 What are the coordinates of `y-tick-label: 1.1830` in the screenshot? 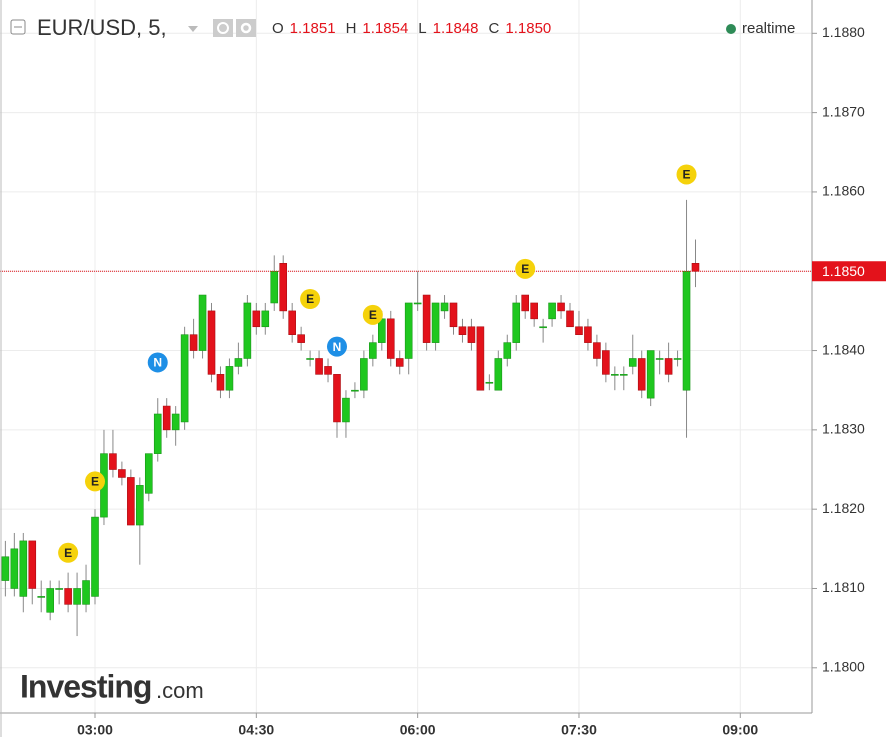 It's located at (843, 429).